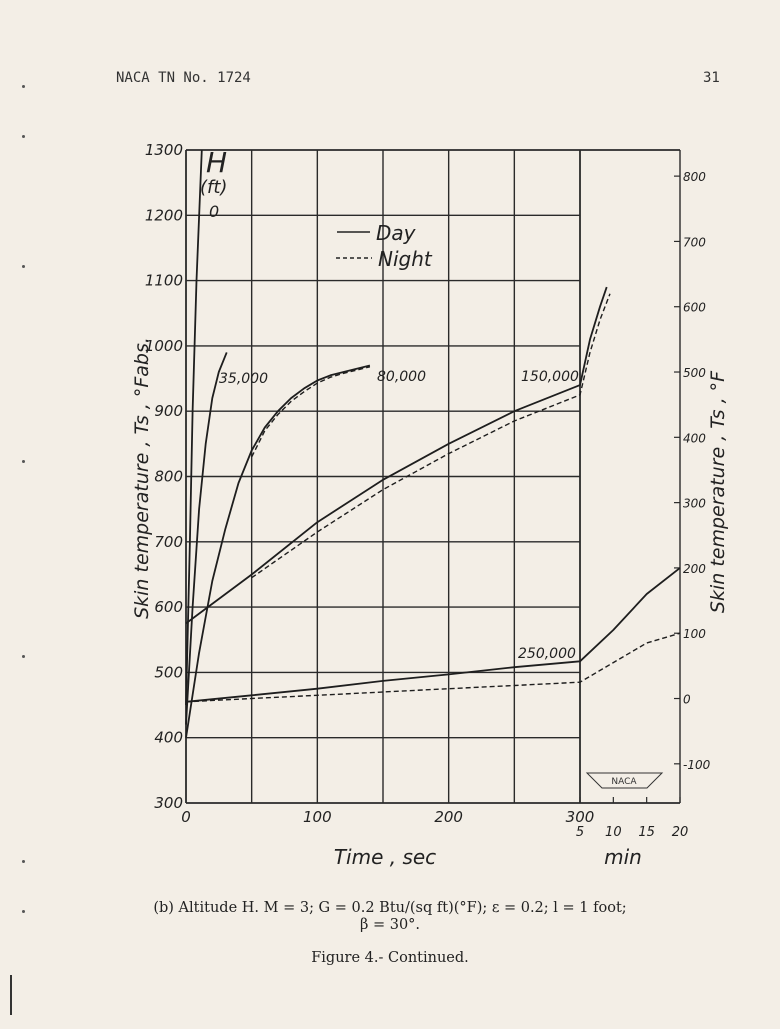 The width and height of the screenshot is (780, 1029). What do you see at coordinates (243, 379) in the screenshot?
I see `series-label-35000: 35,000` at bounding box center [243, 379].